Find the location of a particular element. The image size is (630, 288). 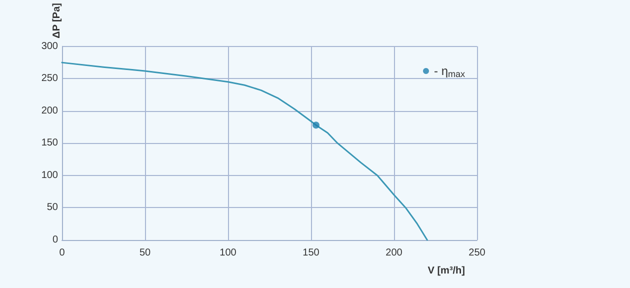

y-tick-label: 100 is located at coordinates (49, 175).